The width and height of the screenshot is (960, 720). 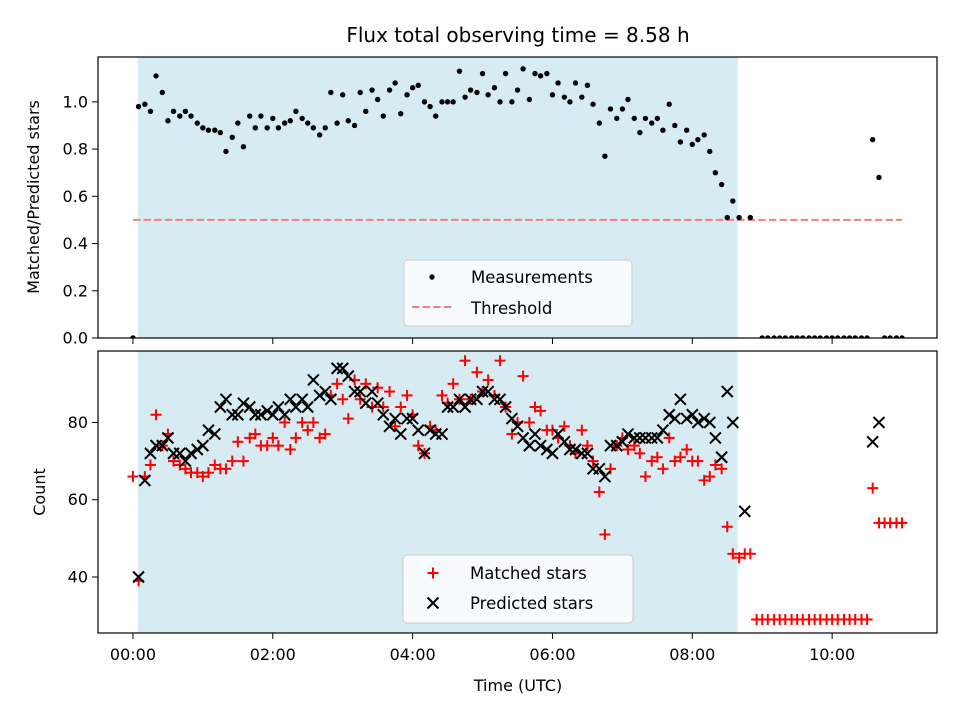 I want to click on predicted-point-84-b, so click(x=628, y=434).